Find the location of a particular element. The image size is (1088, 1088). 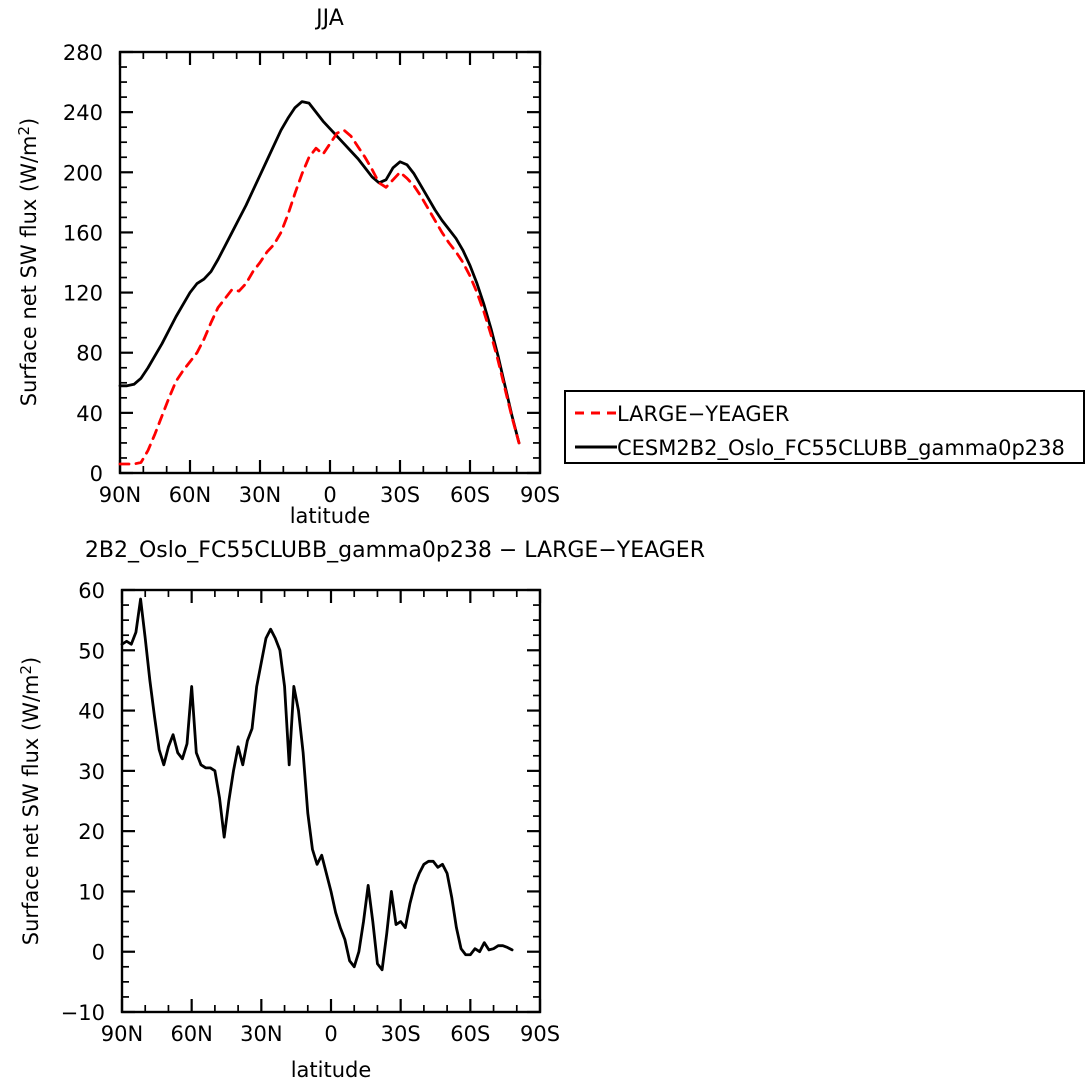

y-tick-label: 120 is located at coordinates (83, 294).